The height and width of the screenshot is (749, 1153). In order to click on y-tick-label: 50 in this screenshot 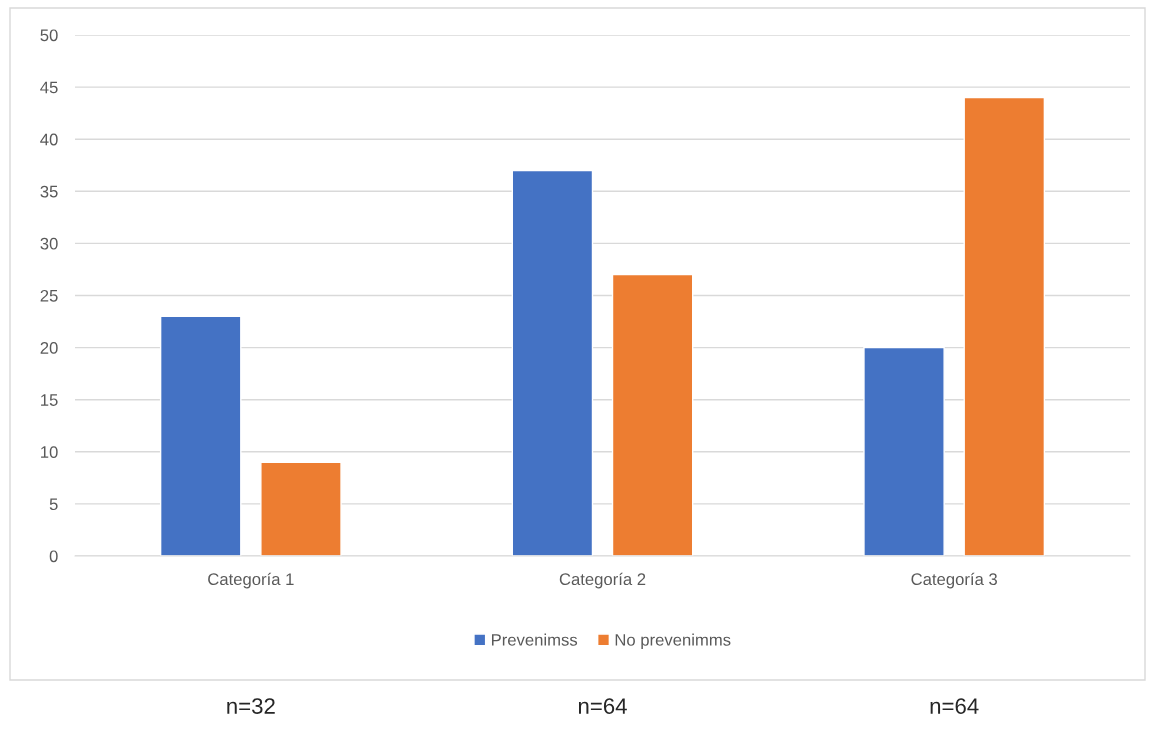, I will do `click(49, 35)`.